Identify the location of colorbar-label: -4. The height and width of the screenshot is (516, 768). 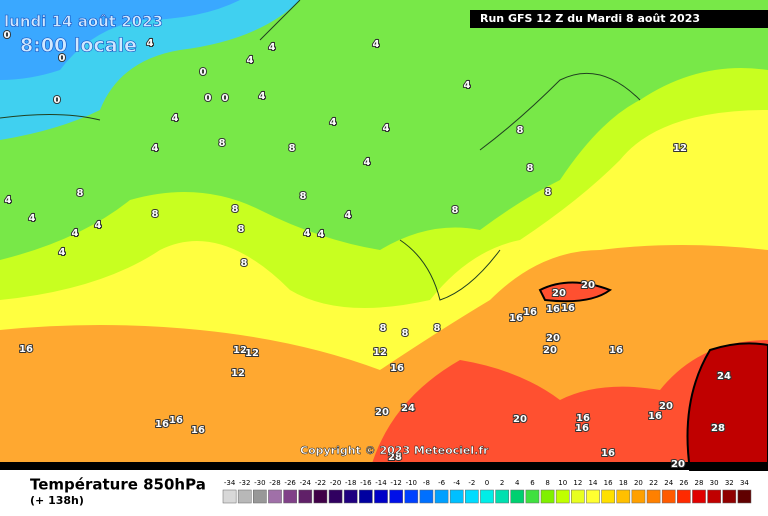
(457, 483).